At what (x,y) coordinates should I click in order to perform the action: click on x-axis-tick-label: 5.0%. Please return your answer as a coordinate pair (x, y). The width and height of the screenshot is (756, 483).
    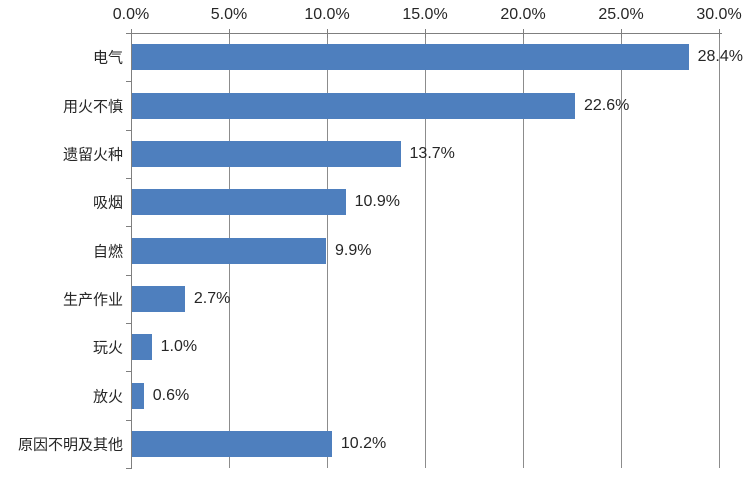
    Looking at the image, I should click on (229, 14).